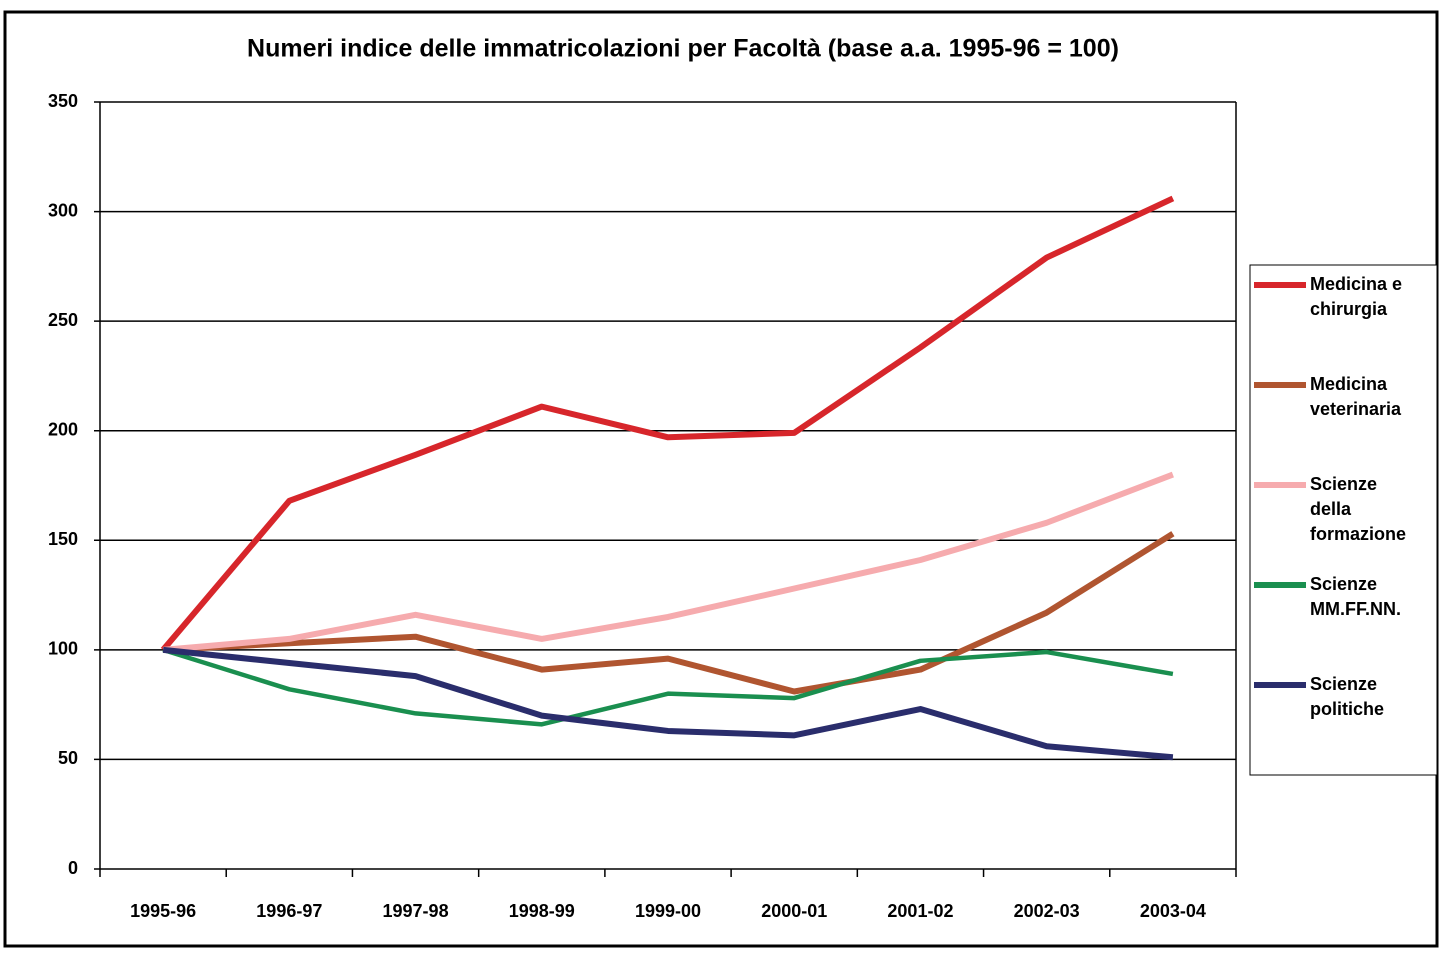 The height and width of the screenshot is (953, 1442). I want to click on y-tick-label: 250, so click(63, 320).